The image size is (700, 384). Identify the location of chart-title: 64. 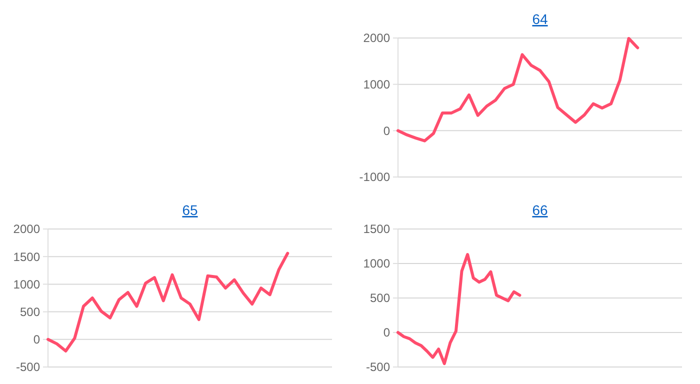
(540, 19).